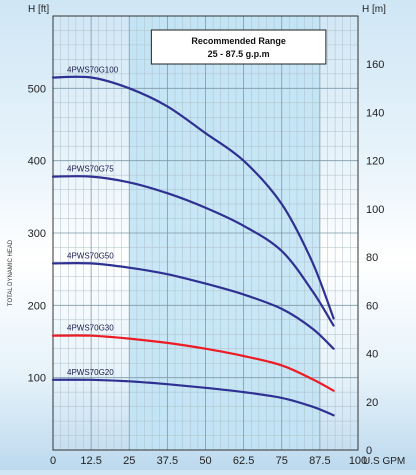  I want to click on recommended-range-box: Recommended Range 25 - 87.5 g.p.m, so click(238, 47).